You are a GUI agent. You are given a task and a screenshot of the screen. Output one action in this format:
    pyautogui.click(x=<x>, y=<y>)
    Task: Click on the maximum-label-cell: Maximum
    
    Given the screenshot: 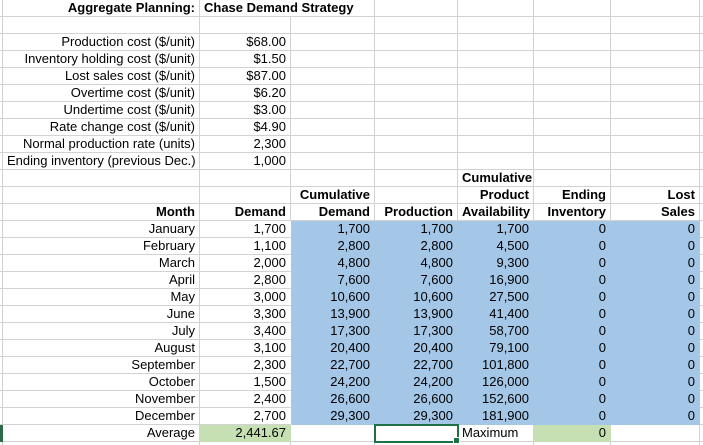 What is the action you would take?
    pyautogui.click(x=496, y=433)
    